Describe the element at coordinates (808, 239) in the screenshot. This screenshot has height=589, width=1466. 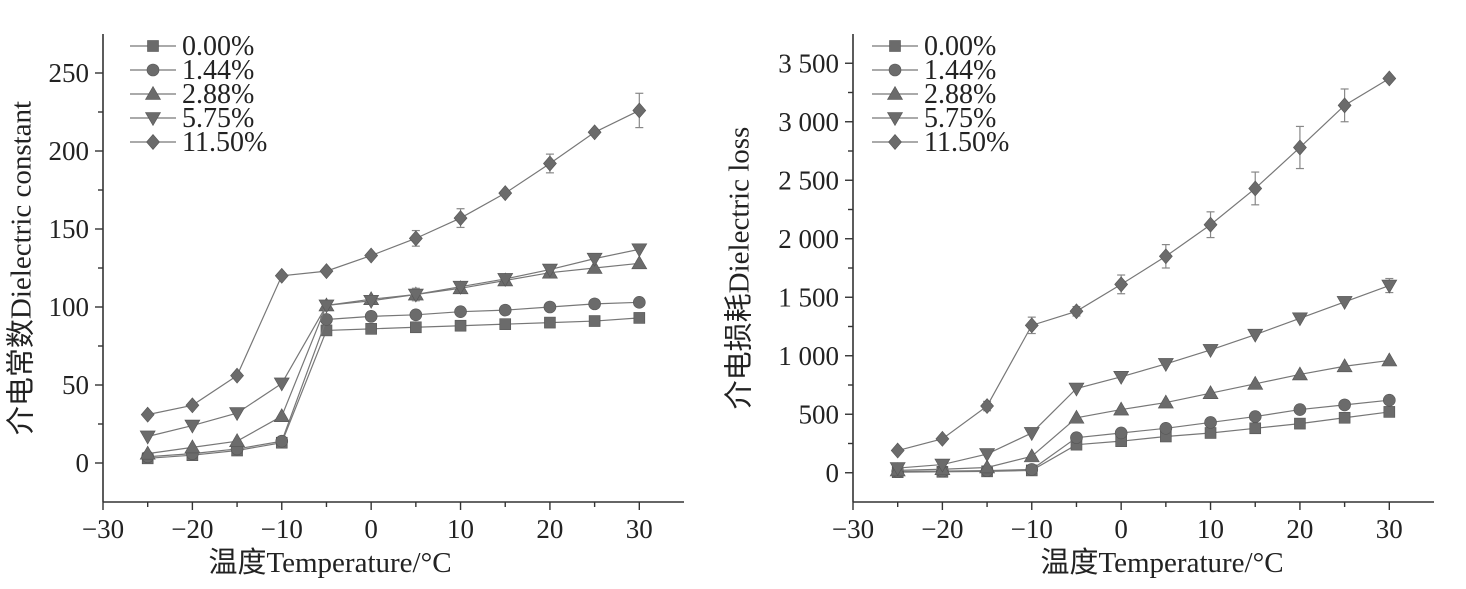
I see `y-tick-label: 2 000` at that location.